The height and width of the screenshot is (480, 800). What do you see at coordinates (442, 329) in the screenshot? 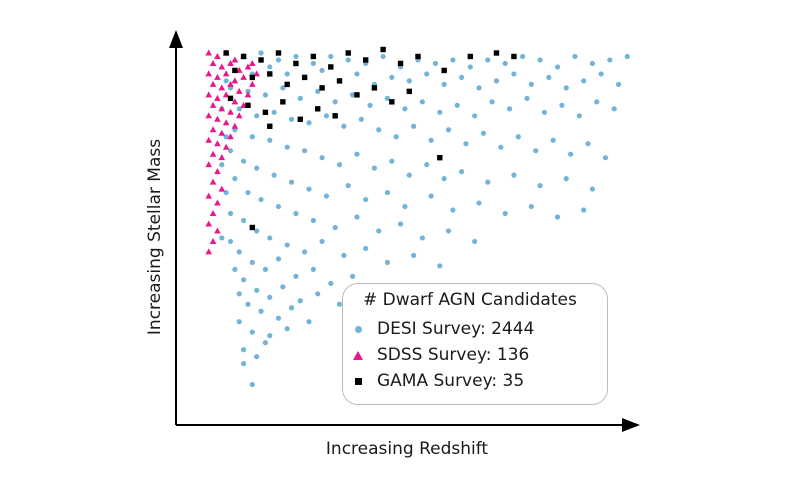
I see `legend-item-desi: DESI Survey: 2444` at bounding box center [442, 329].